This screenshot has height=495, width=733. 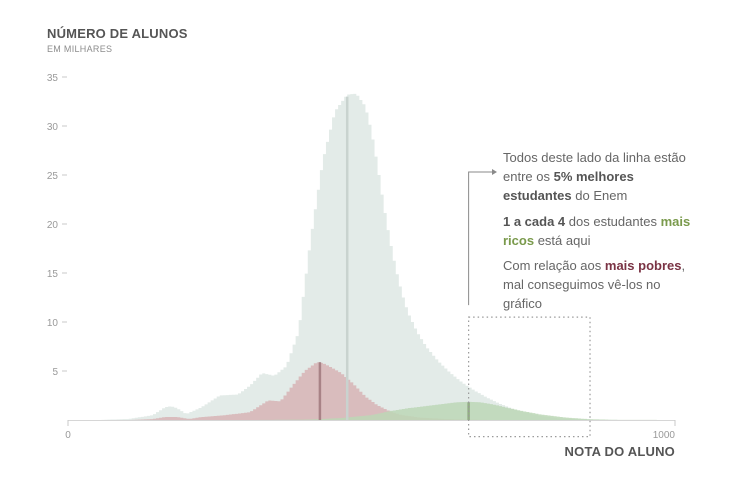 What do you see at coordinates (594, 284) in the screenshot?
I see `annotation-text: , mal conseguimos vê-los no gráfico` at bounding box center [594, 284].